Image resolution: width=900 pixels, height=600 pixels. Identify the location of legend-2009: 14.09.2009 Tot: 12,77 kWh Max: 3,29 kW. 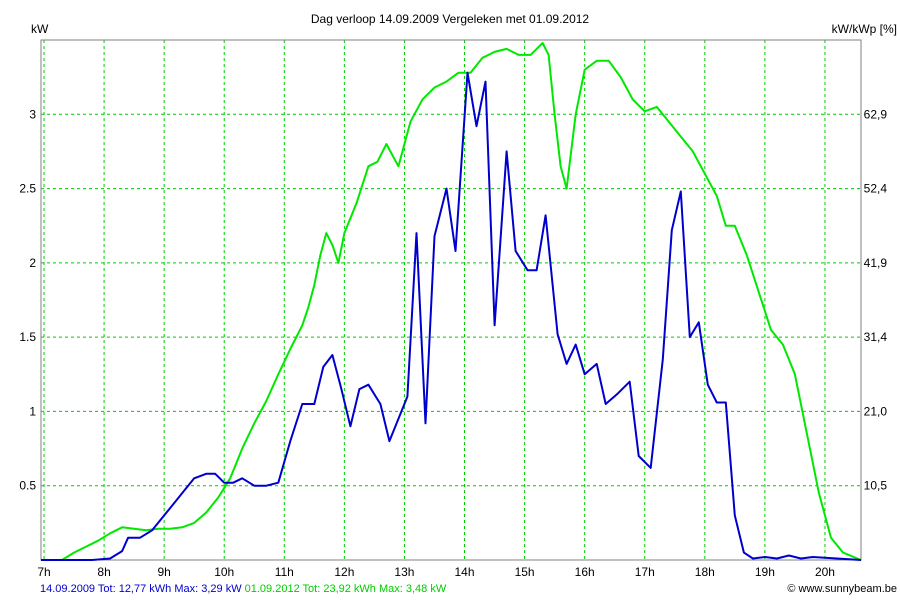
(141, 589).